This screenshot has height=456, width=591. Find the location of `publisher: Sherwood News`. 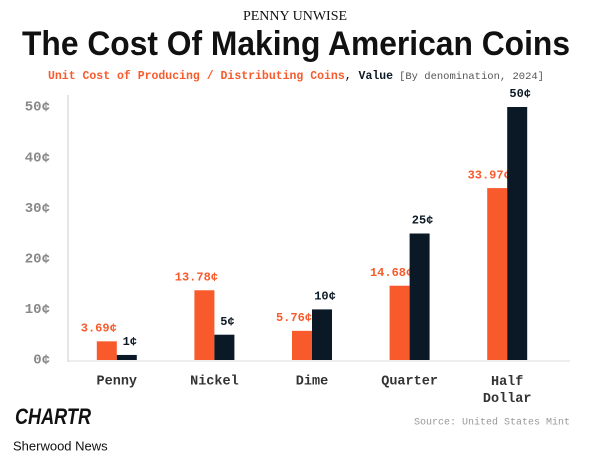

publisher: Sherwood News is located at coordinates (60, 445).